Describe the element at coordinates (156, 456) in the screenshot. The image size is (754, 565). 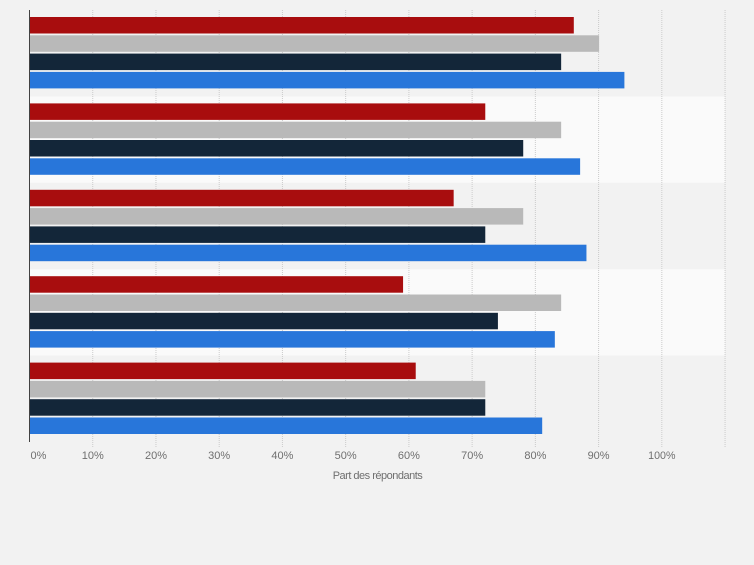
I see `svg-text: 20%` at that location.